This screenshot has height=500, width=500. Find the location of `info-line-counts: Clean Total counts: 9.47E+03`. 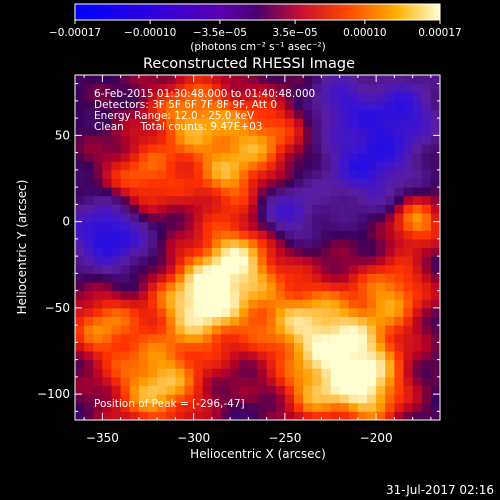

info-line-counts: Clean Total counts: 9.47E+03 is located at coordinates (178, 127).